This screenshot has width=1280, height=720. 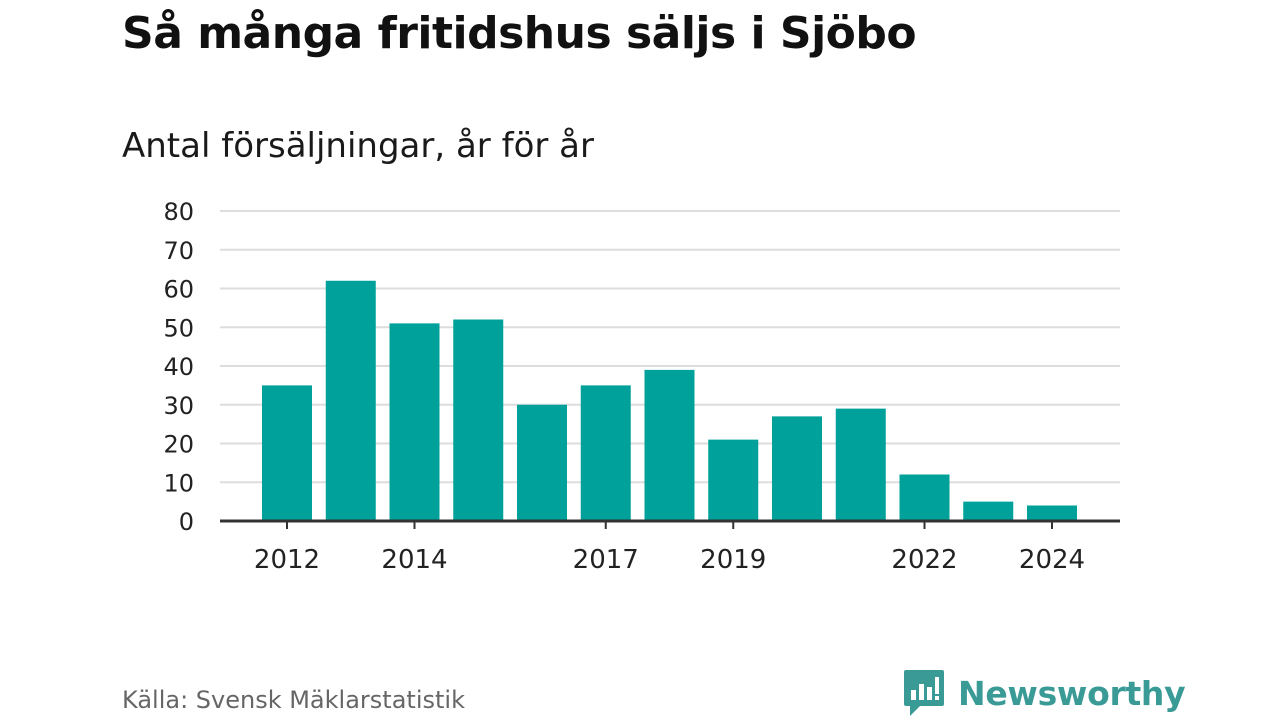 I want to click on y-tick-label-40: 40, so click(x=178, y=367).